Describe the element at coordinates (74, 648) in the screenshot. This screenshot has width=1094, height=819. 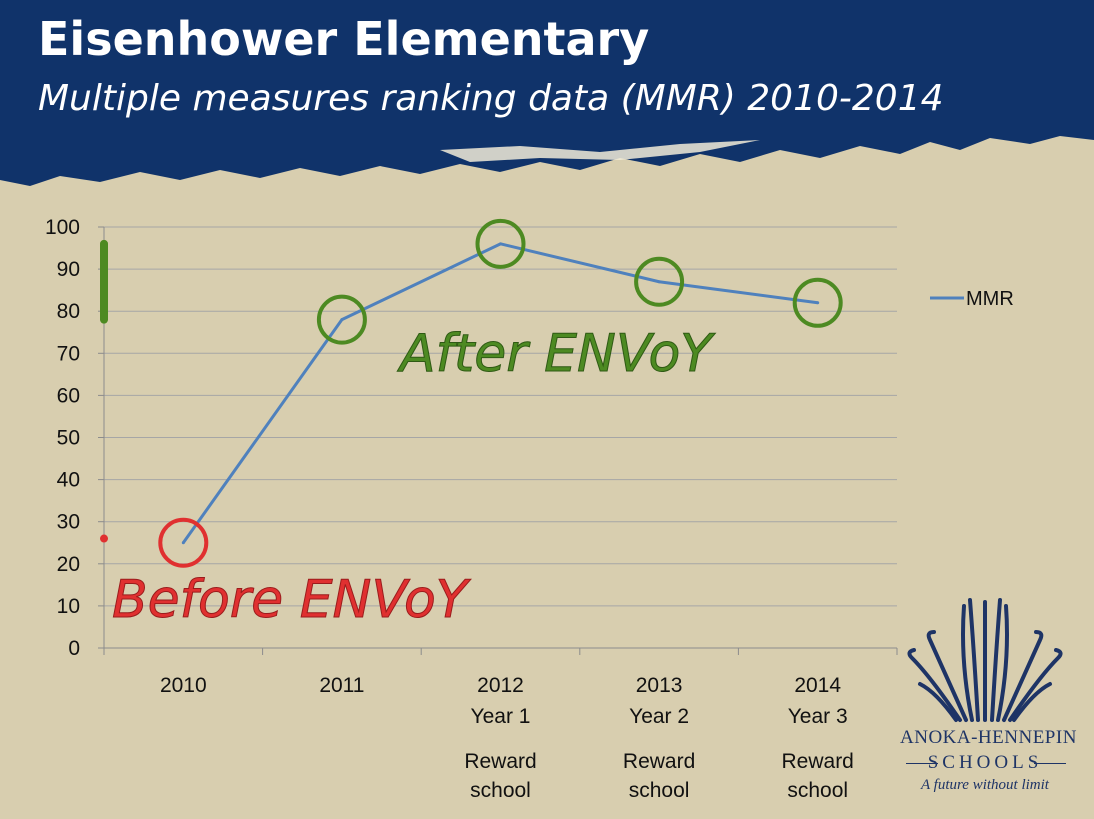
I see `y-tick-label: 0` at that location.